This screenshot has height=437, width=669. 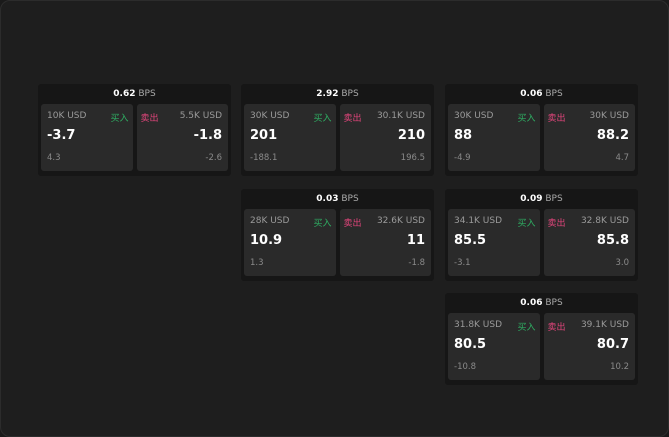 What do you see at coordinates (470, 344) in the screenshot?
I see `bid-price: 80.5` at bounding box center [470, 344].